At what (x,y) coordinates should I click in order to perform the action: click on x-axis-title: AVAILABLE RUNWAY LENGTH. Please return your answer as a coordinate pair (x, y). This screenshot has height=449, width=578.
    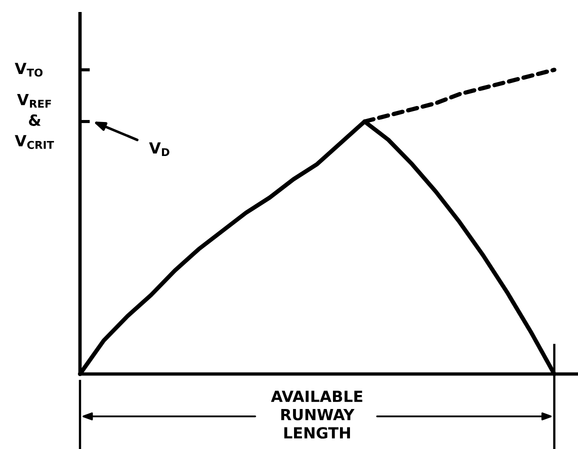
    Looking at the image, I should click on (316, 414).